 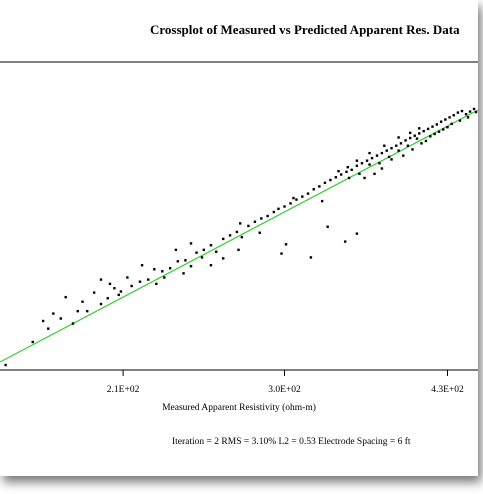 What do you see at coordinates (285, 382) in the screenshot?
I see `x-ticks: 2.1E+02 3.0E+02 4.3E+02` at bounding box center [285, 382].